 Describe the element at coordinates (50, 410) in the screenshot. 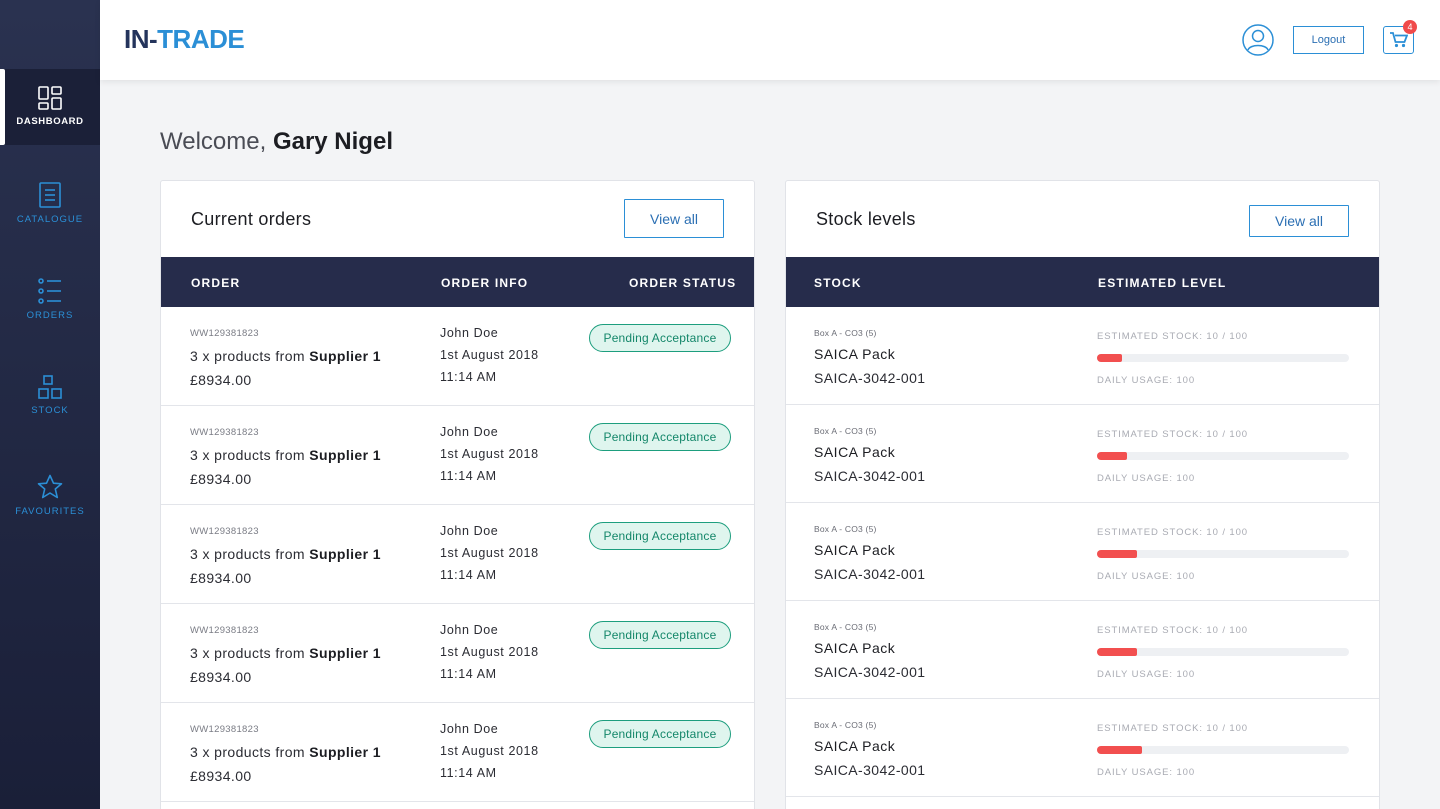

I see `sidebar-item-label: STOCK` at that location.